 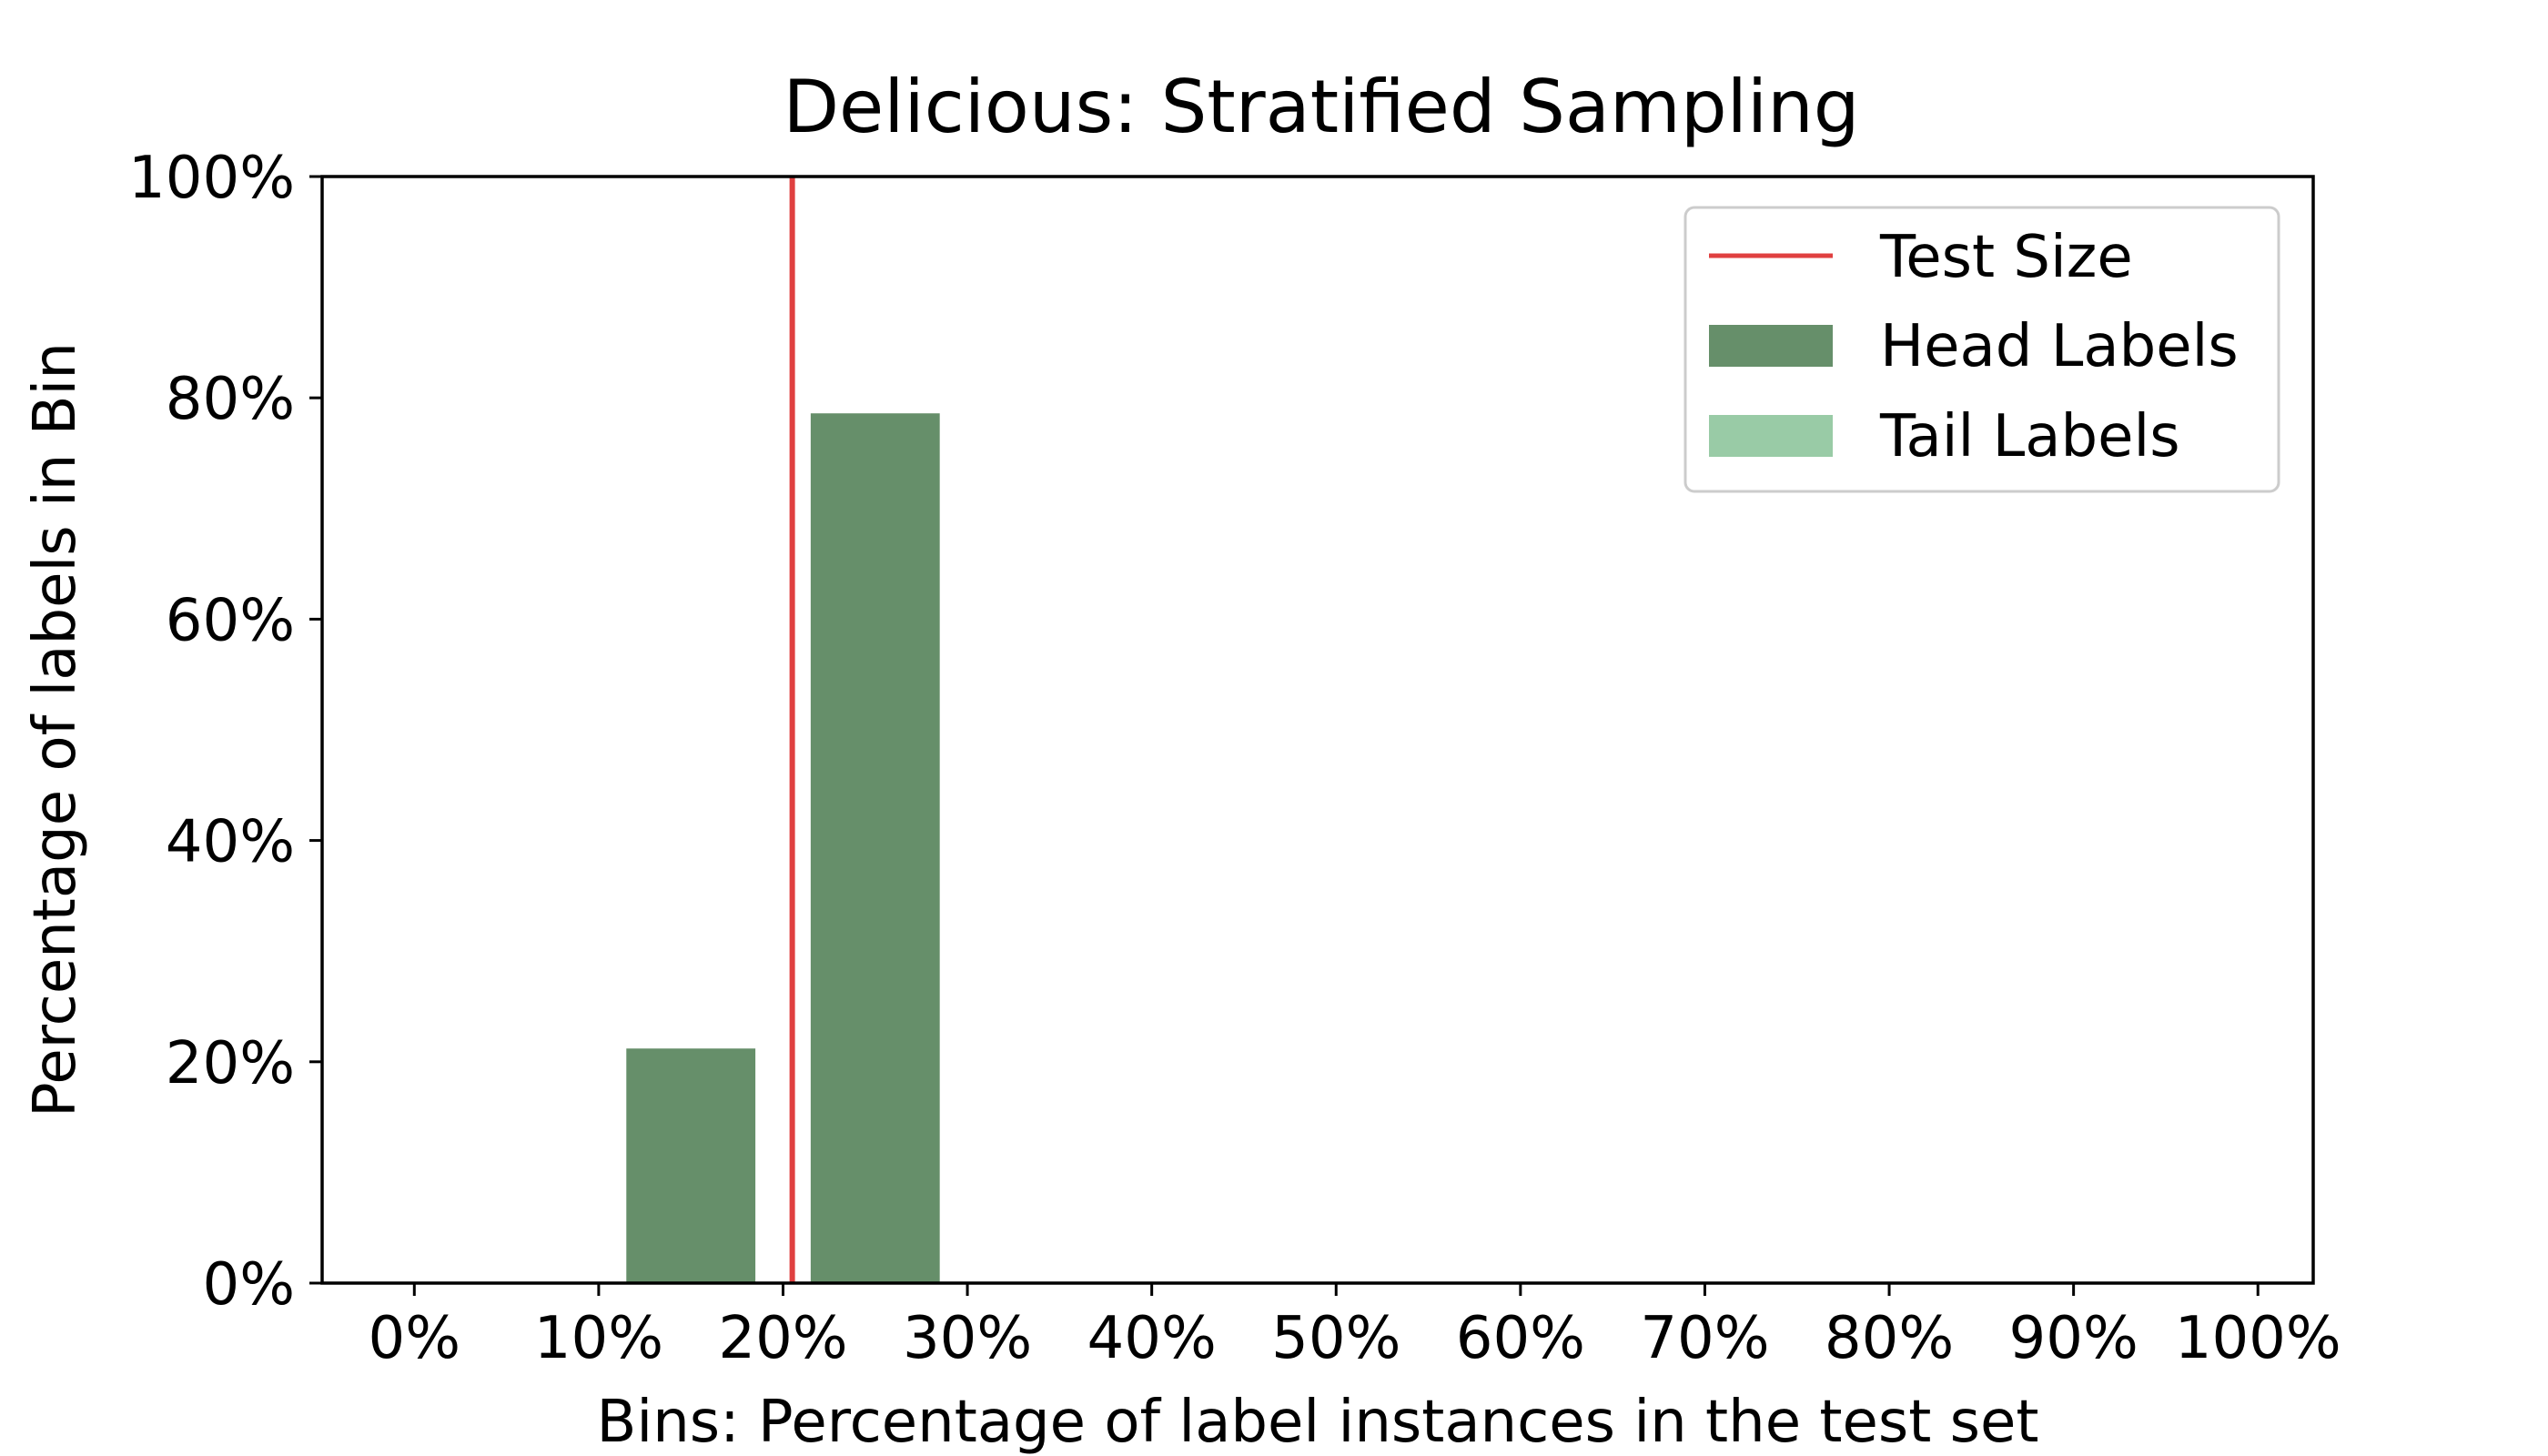 What do you see at coordinates (1321, 107) in the screenshot?
I see `chart-title: Delicious: Stratified Sampling` at bounding box center [1321, 107].